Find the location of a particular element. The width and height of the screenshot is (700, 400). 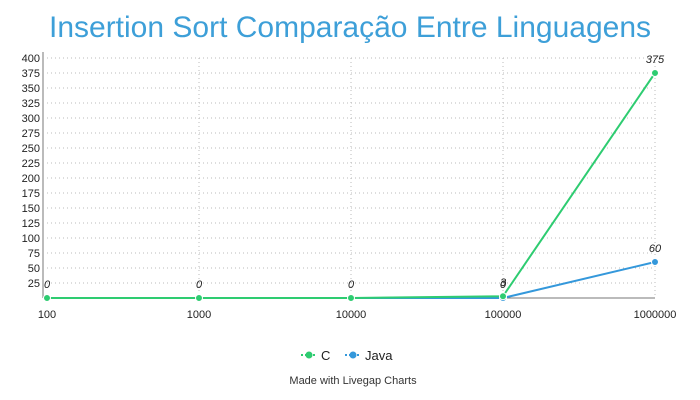

legend-label-c: C is located at coordinates (325, 355).